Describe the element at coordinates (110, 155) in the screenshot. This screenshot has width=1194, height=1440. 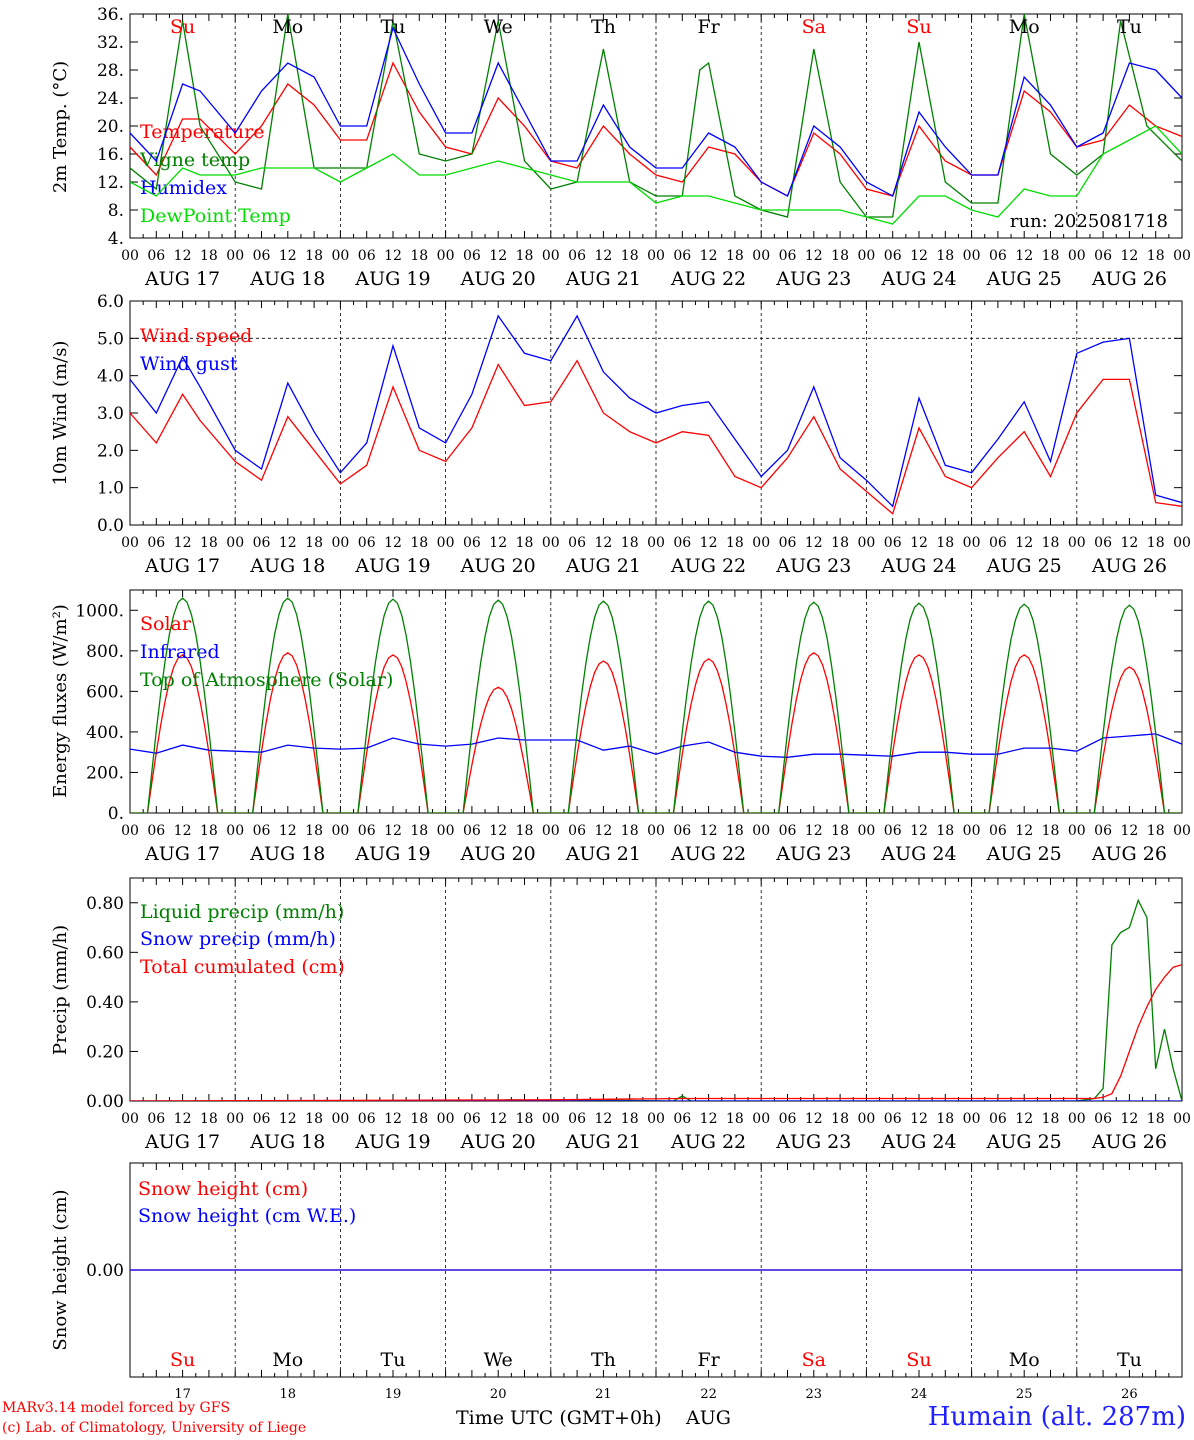
I see `y-tick-label: 16.` at that location.